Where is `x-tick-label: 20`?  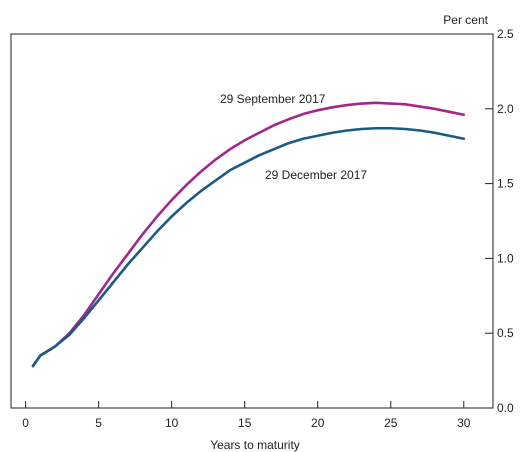 x-tick-label: 20 is located at coordinates (318, 423).